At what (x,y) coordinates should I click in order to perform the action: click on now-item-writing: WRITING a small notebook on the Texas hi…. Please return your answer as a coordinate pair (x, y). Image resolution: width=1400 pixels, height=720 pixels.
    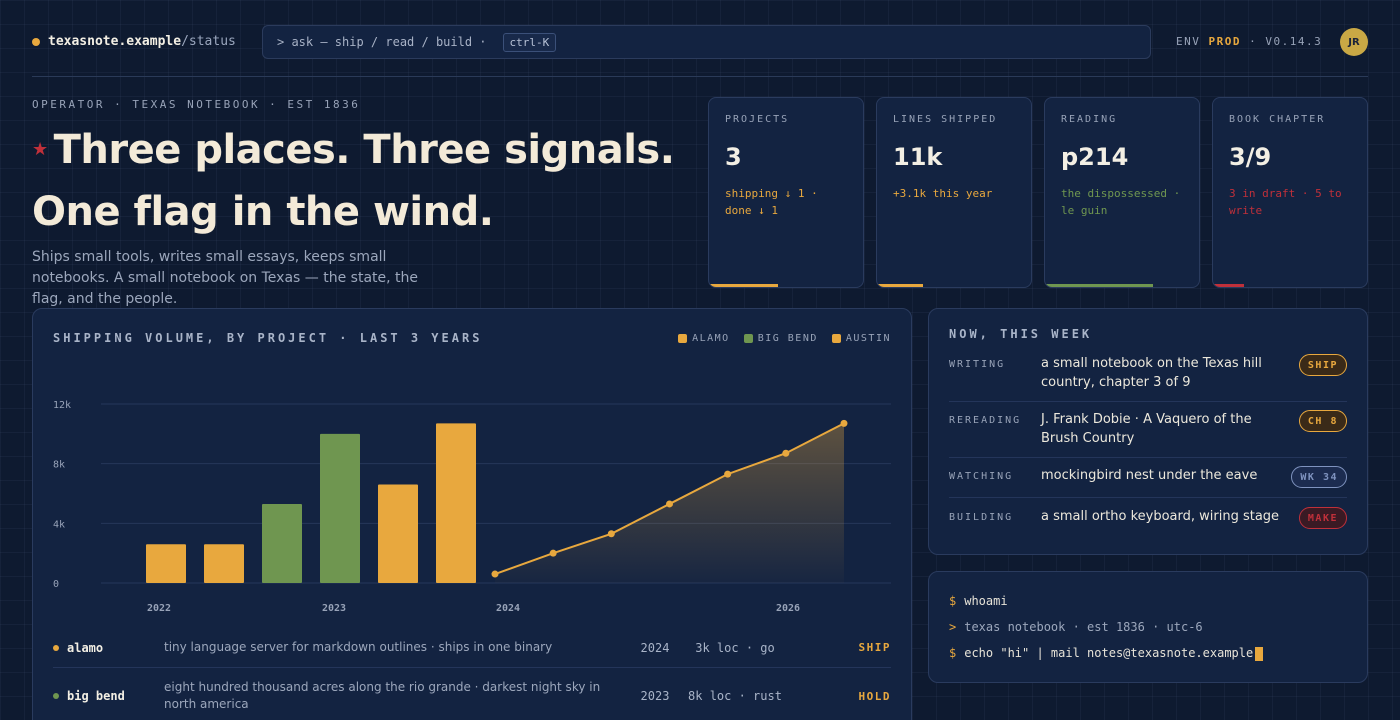
    Looking at the image, I should click on (1148, 376).